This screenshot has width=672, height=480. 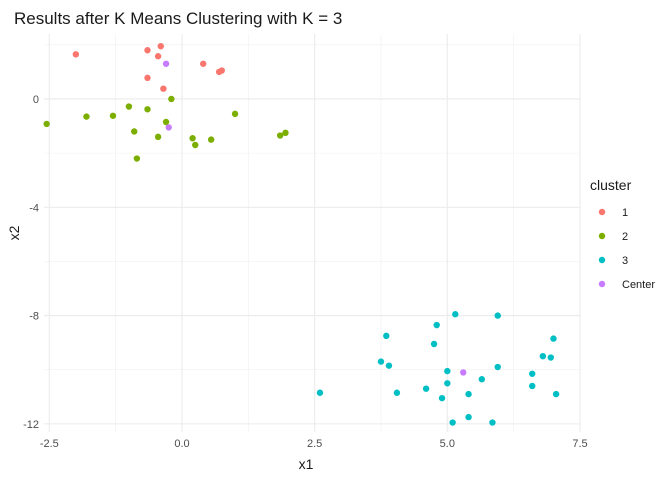 I want to click on y-tick-label: -12, so click(x=31, y=425).